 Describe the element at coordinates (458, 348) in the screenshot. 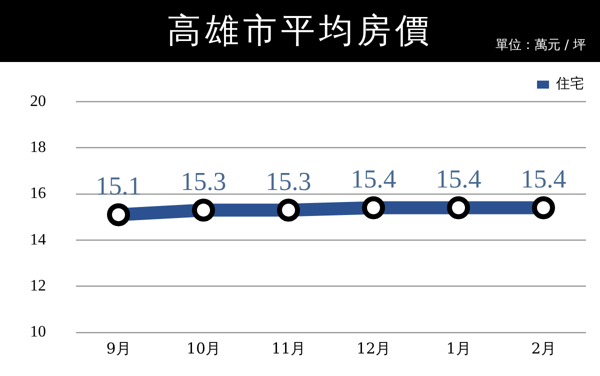

I see `x-tick-label: 1月` at that location.